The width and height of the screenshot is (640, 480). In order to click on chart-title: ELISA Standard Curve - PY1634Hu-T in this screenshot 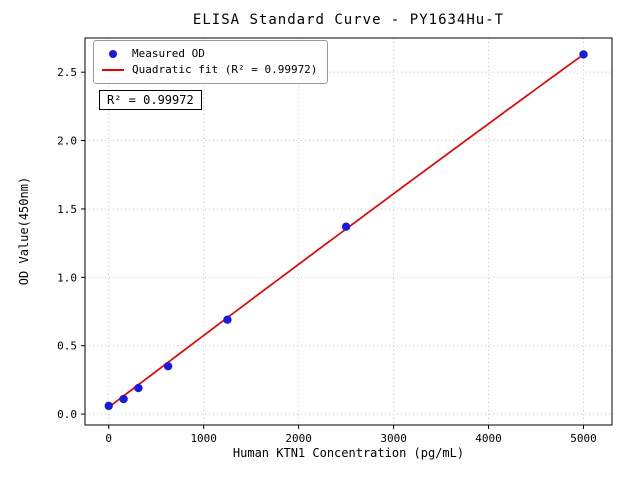, I will do `click(348, 20)`.